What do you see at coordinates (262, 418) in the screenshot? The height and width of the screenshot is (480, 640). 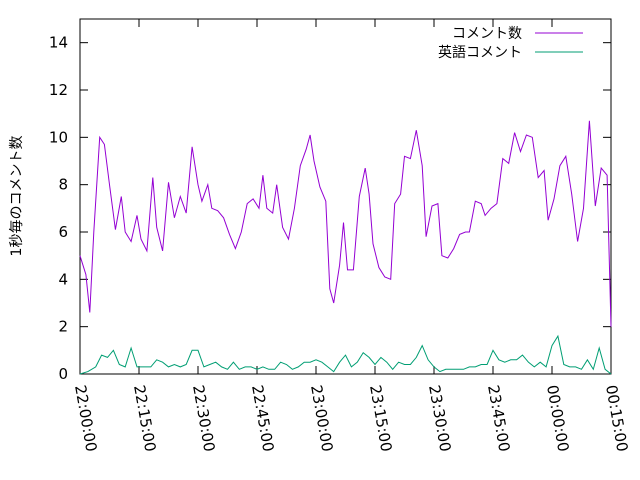 I see `x-tick-label: 22:45:00` at bounding box center [262, 418].